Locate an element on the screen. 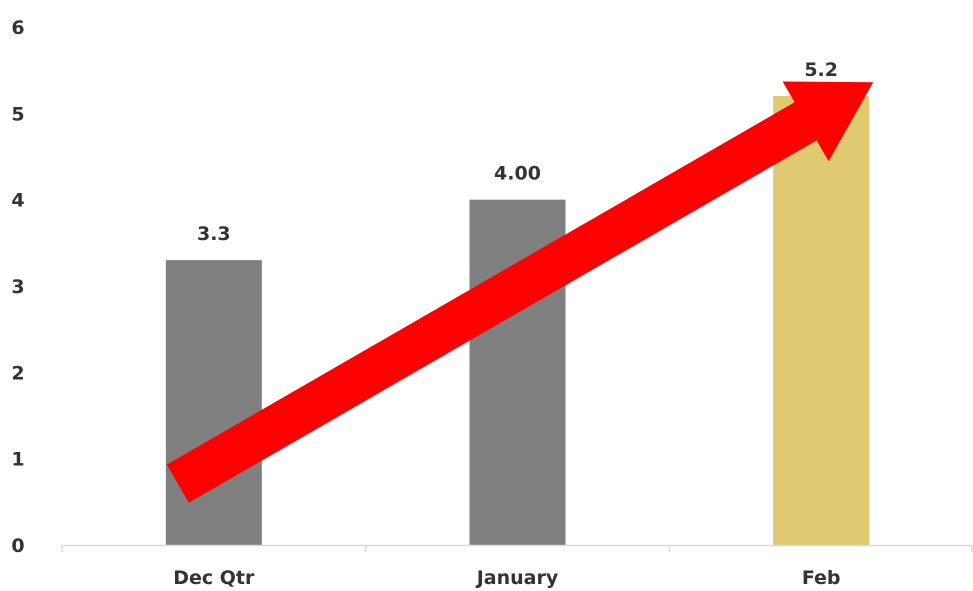  y-tick-label: 4 is located at coordinates (17, 201).